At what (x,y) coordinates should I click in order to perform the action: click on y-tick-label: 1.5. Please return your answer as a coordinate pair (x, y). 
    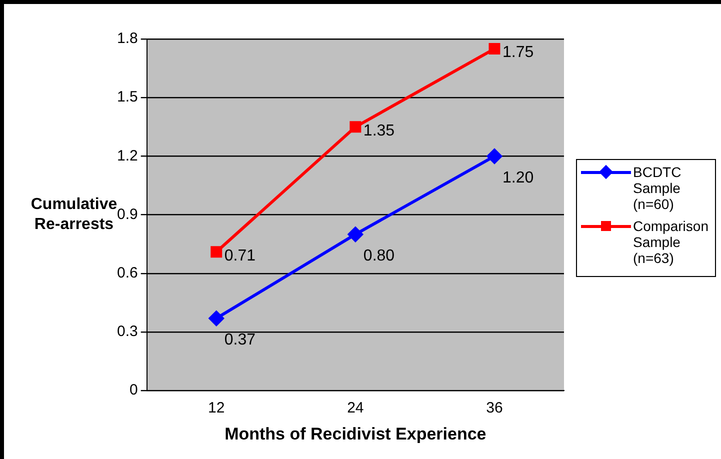
    Looking at the image, I should click on (127, 97).